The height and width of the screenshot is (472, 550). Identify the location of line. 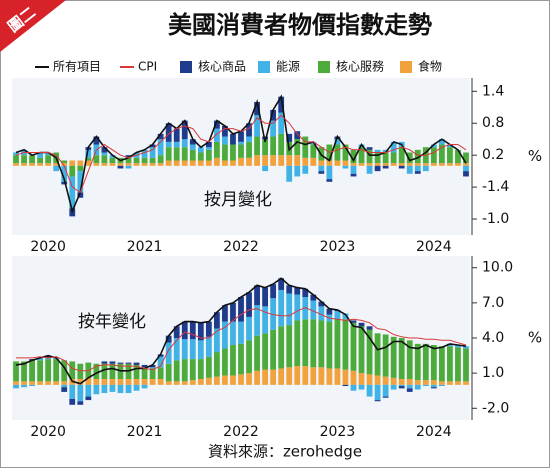
(241, 154).